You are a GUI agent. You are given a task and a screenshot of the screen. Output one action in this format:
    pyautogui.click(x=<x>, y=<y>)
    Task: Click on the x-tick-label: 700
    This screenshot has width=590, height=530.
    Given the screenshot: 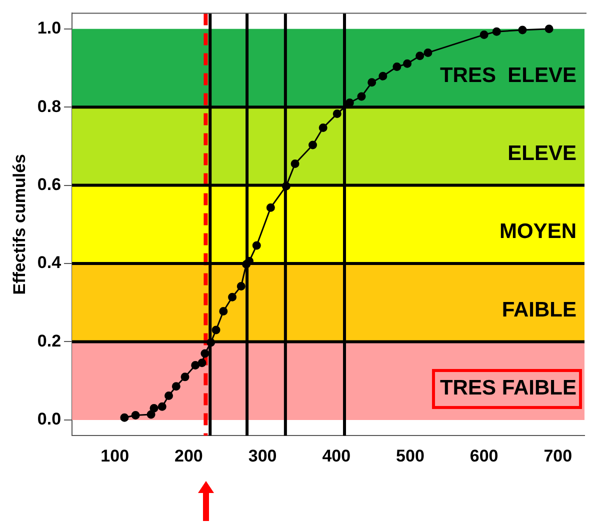 What is the action you would take?
    pyautogui.click(x=558, y=456)
    